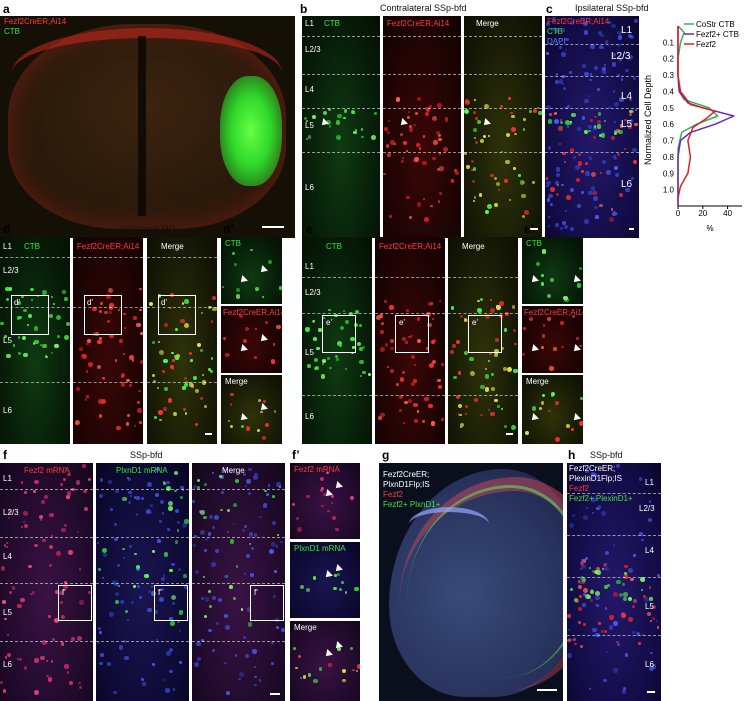 The height and width of the screenshot is (701, 745). Describe the element at coordinates (696, 112) in the screenshot. I see `series-line-fezf2` at that location.